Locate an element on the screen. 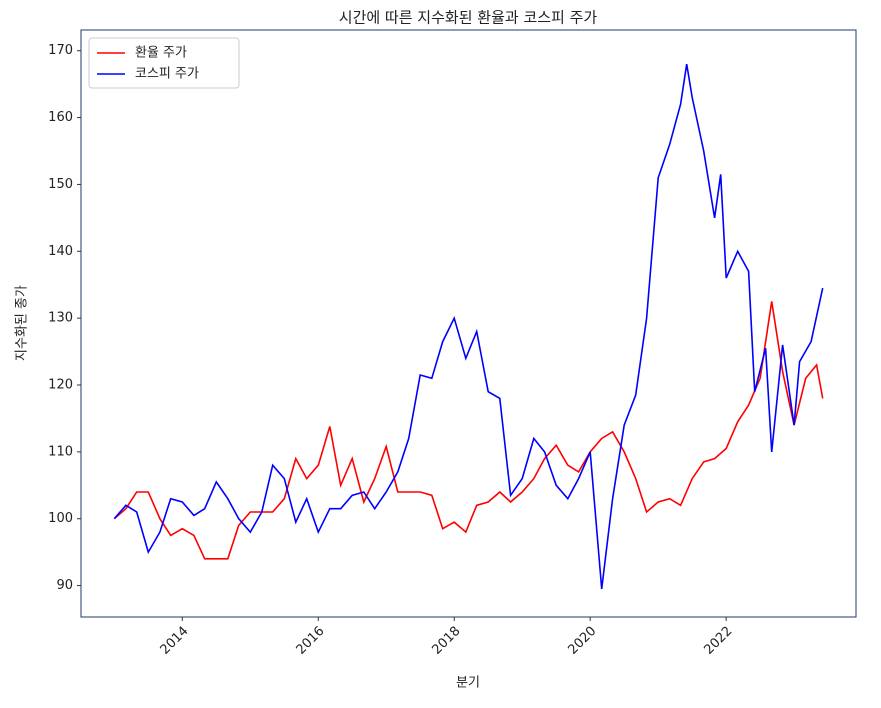  legend-box is located at coordinates (164, 63).